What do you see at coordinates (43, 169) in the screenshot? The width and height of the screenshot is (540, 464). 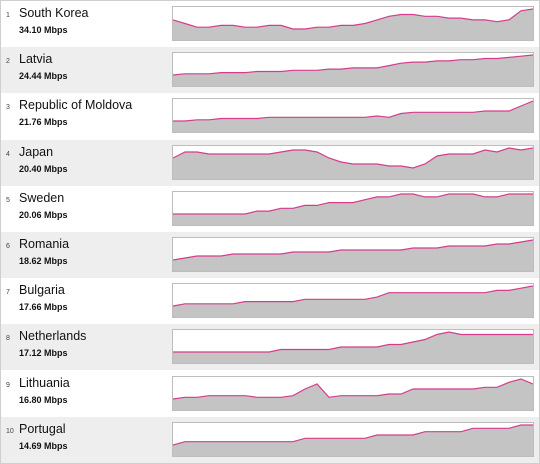 I see `speed-value: 20.40 Mbps` at bounding box center [43, 169].